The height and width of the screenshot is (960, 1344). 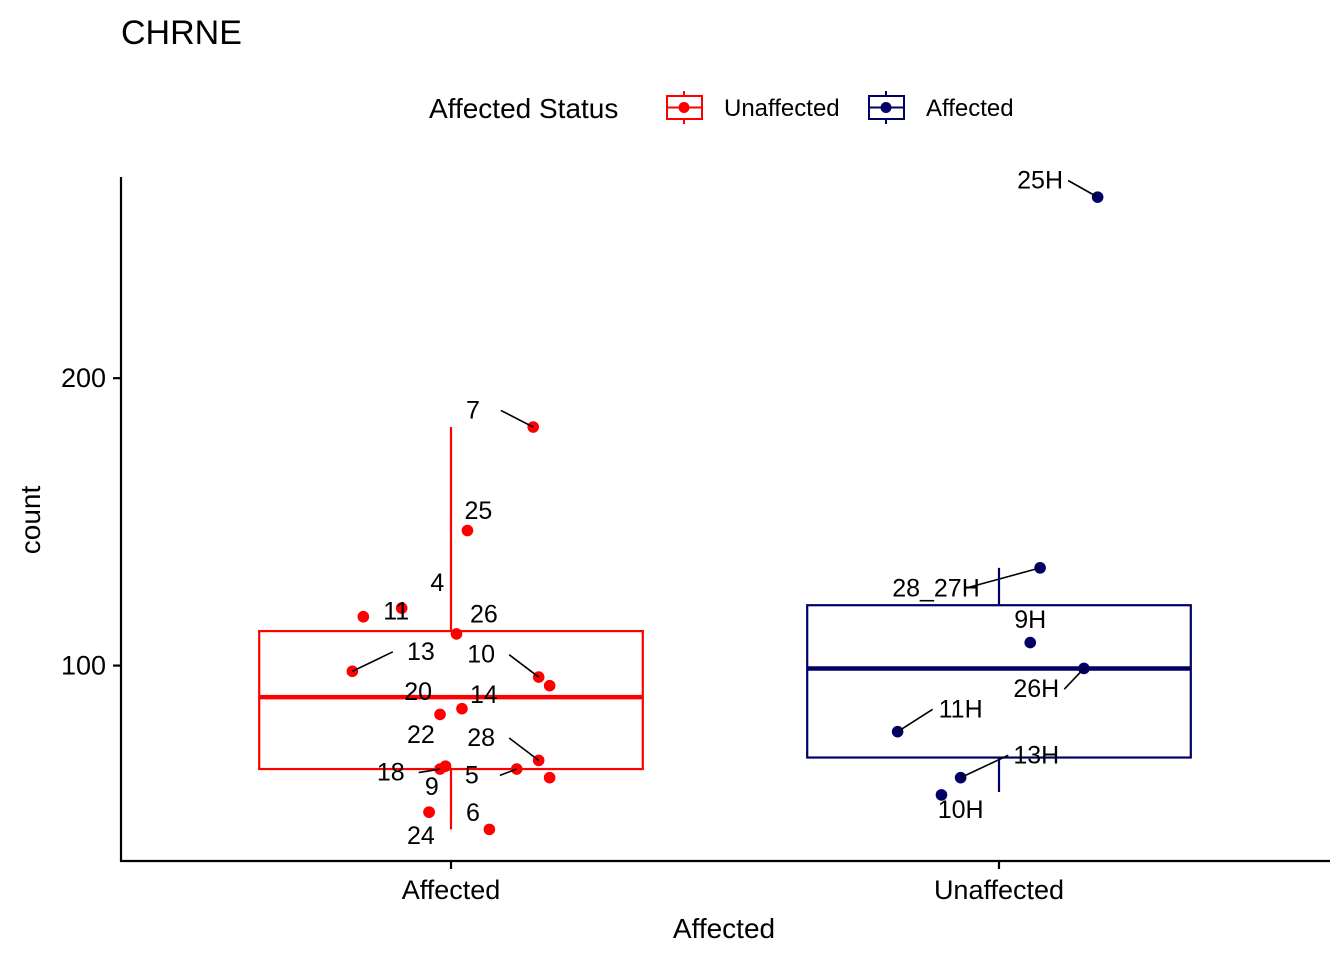 What do you see at coordinates (1002, 578) in the screenshot?
I see `label-leader-affected-28_27H` at bounding box center [1002, 578].